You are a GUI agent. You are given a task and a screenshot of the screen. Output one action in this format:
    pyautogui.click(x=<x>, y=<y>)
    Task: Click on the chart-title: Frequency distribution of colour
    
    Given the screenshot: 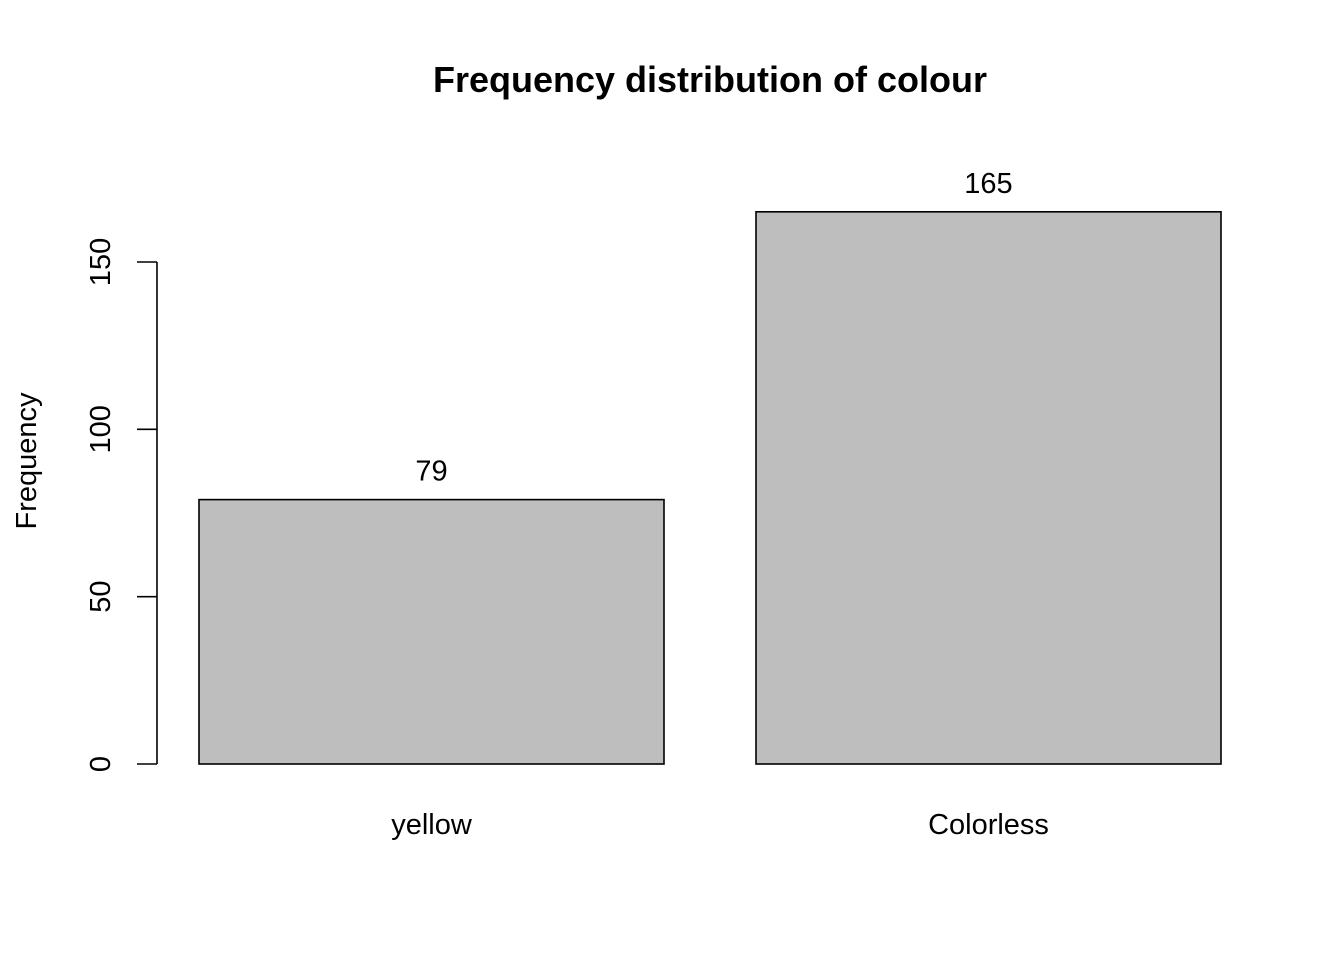 What is the action you would take?
    pyautogui.click(x=710, y=79)
    